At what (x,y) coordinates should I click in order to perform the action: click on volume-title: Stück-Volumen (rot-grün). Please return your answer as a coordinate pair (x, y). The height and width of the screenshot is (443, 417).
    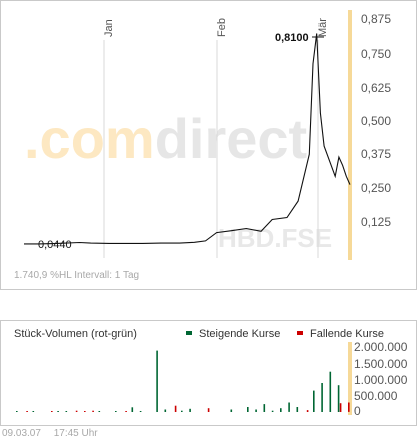
    Looking at the image, I should click on (75, 334).